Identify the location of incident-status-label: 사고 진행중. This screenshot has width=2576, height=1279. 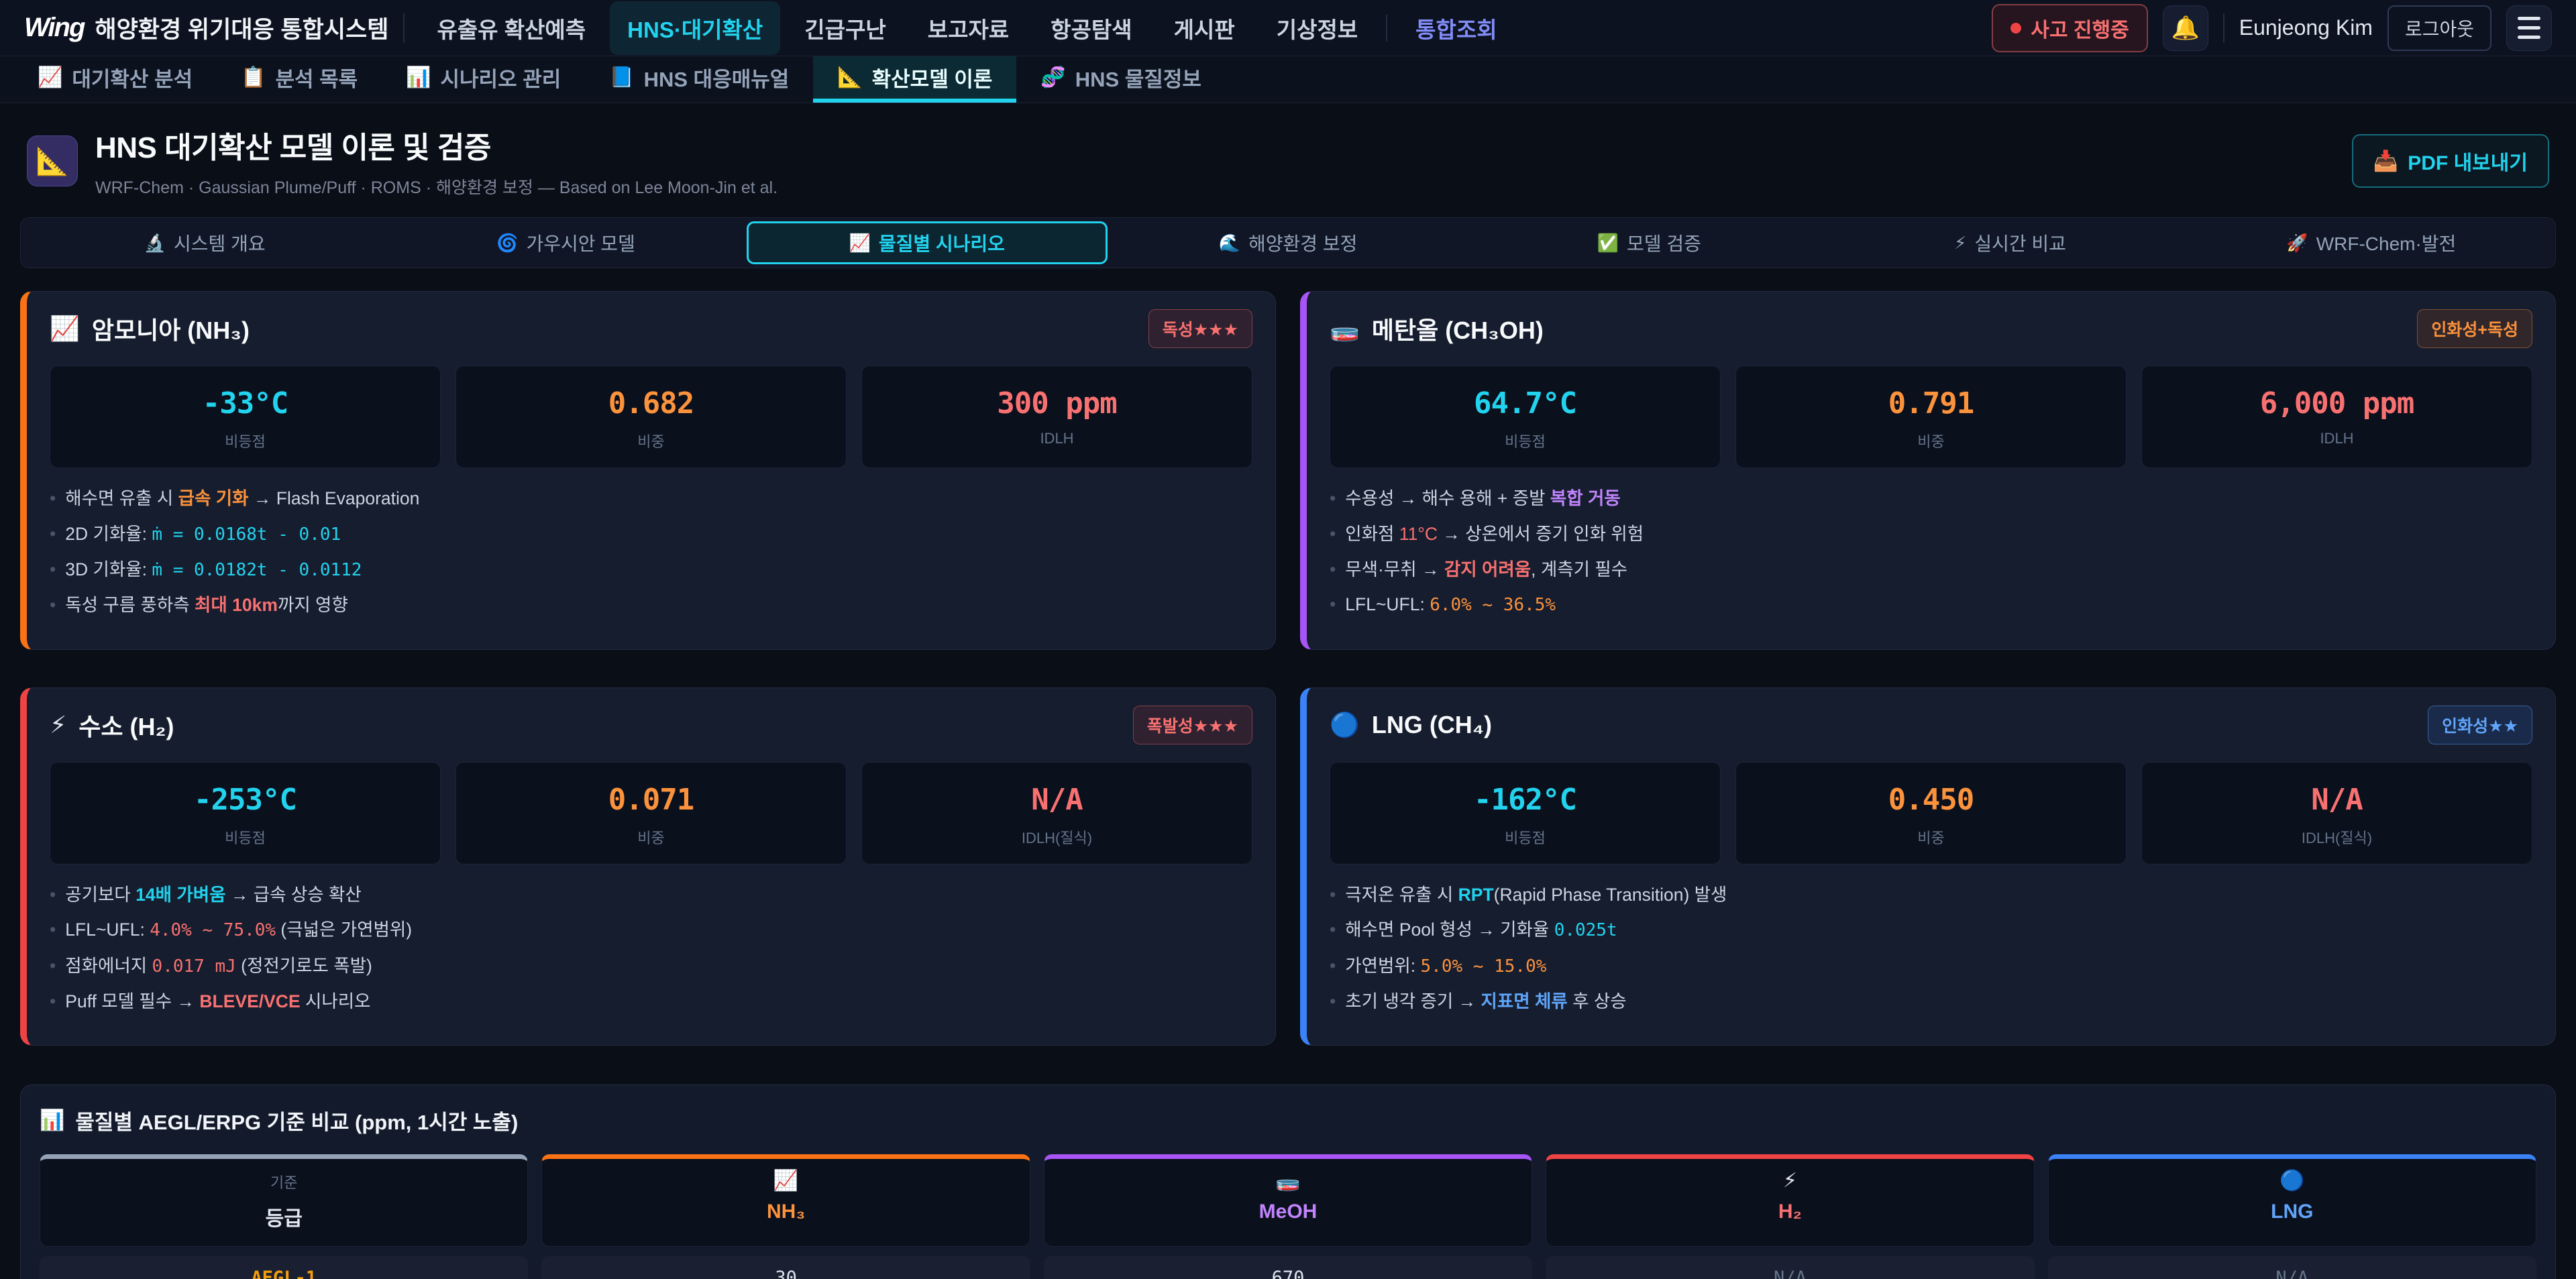
(2080, 31).